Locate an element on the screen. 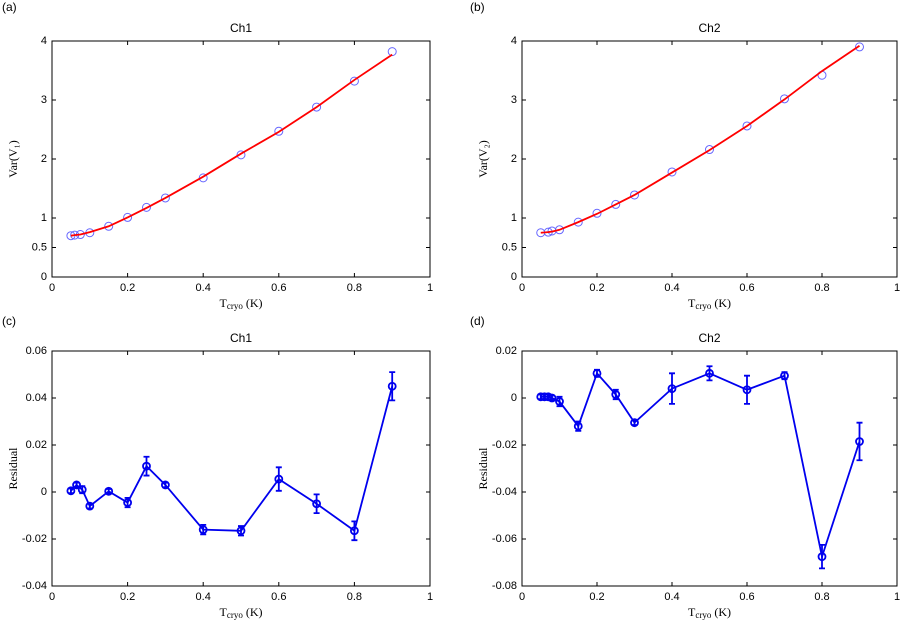 Image resolution: width=900 pixels, height=627 pixels. y-tick-label: 3 is located at coordinates (514, 100).